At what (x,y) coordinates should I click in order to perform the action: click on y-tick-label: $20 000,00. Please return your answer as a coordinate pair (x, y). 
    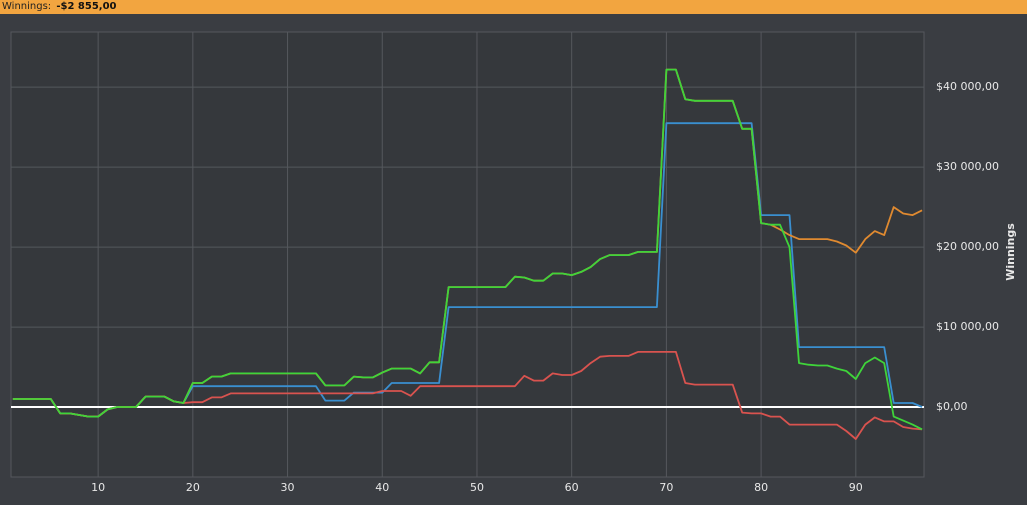
    Looking at the image, I should click on (967, 246).